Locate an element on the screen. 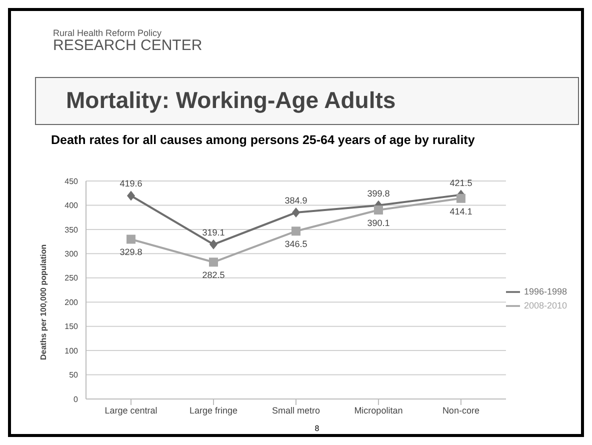  y-tick-label: 200 is located at coordinates (71, 302).